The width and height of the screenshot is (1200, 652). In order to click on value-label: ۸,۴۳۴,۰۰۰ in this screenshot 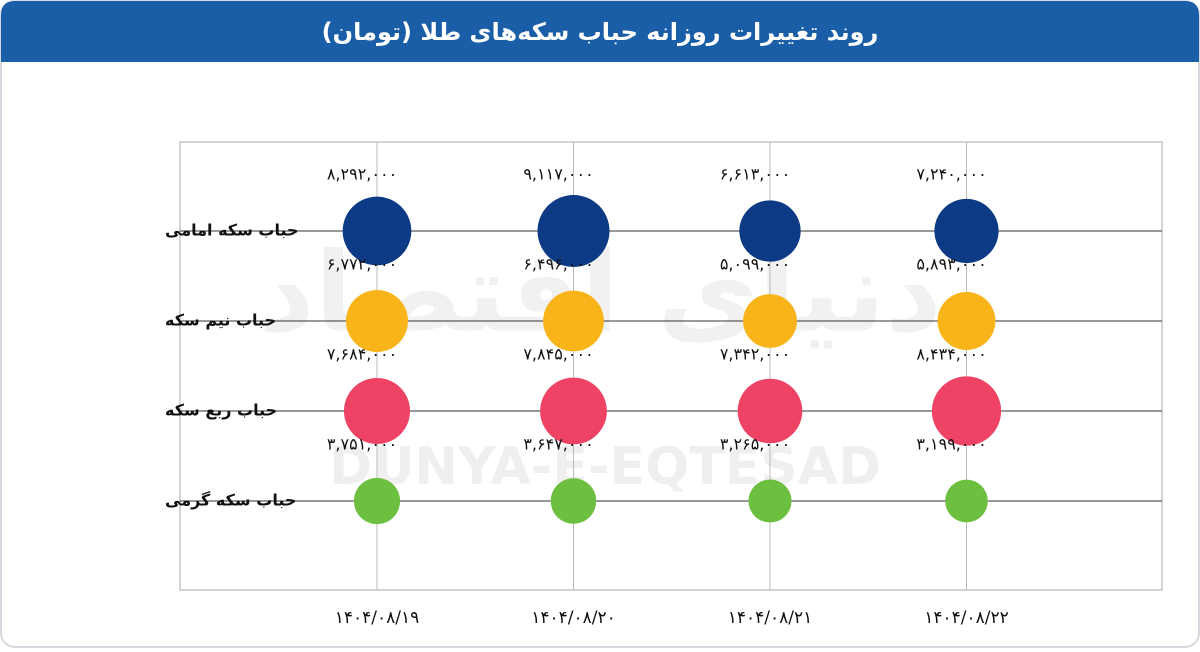, I will do `click(951, 354)`.